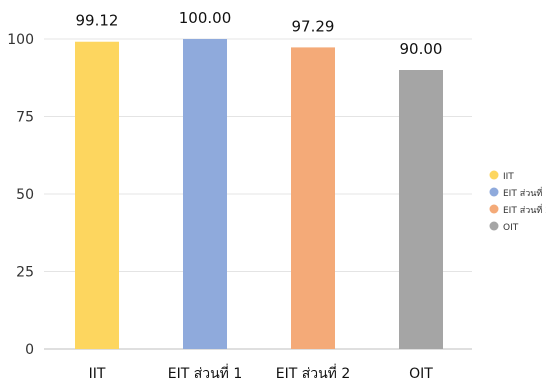  I want to click on y-axis-ticks: 0 25 50 75 100, so click(20, 195).